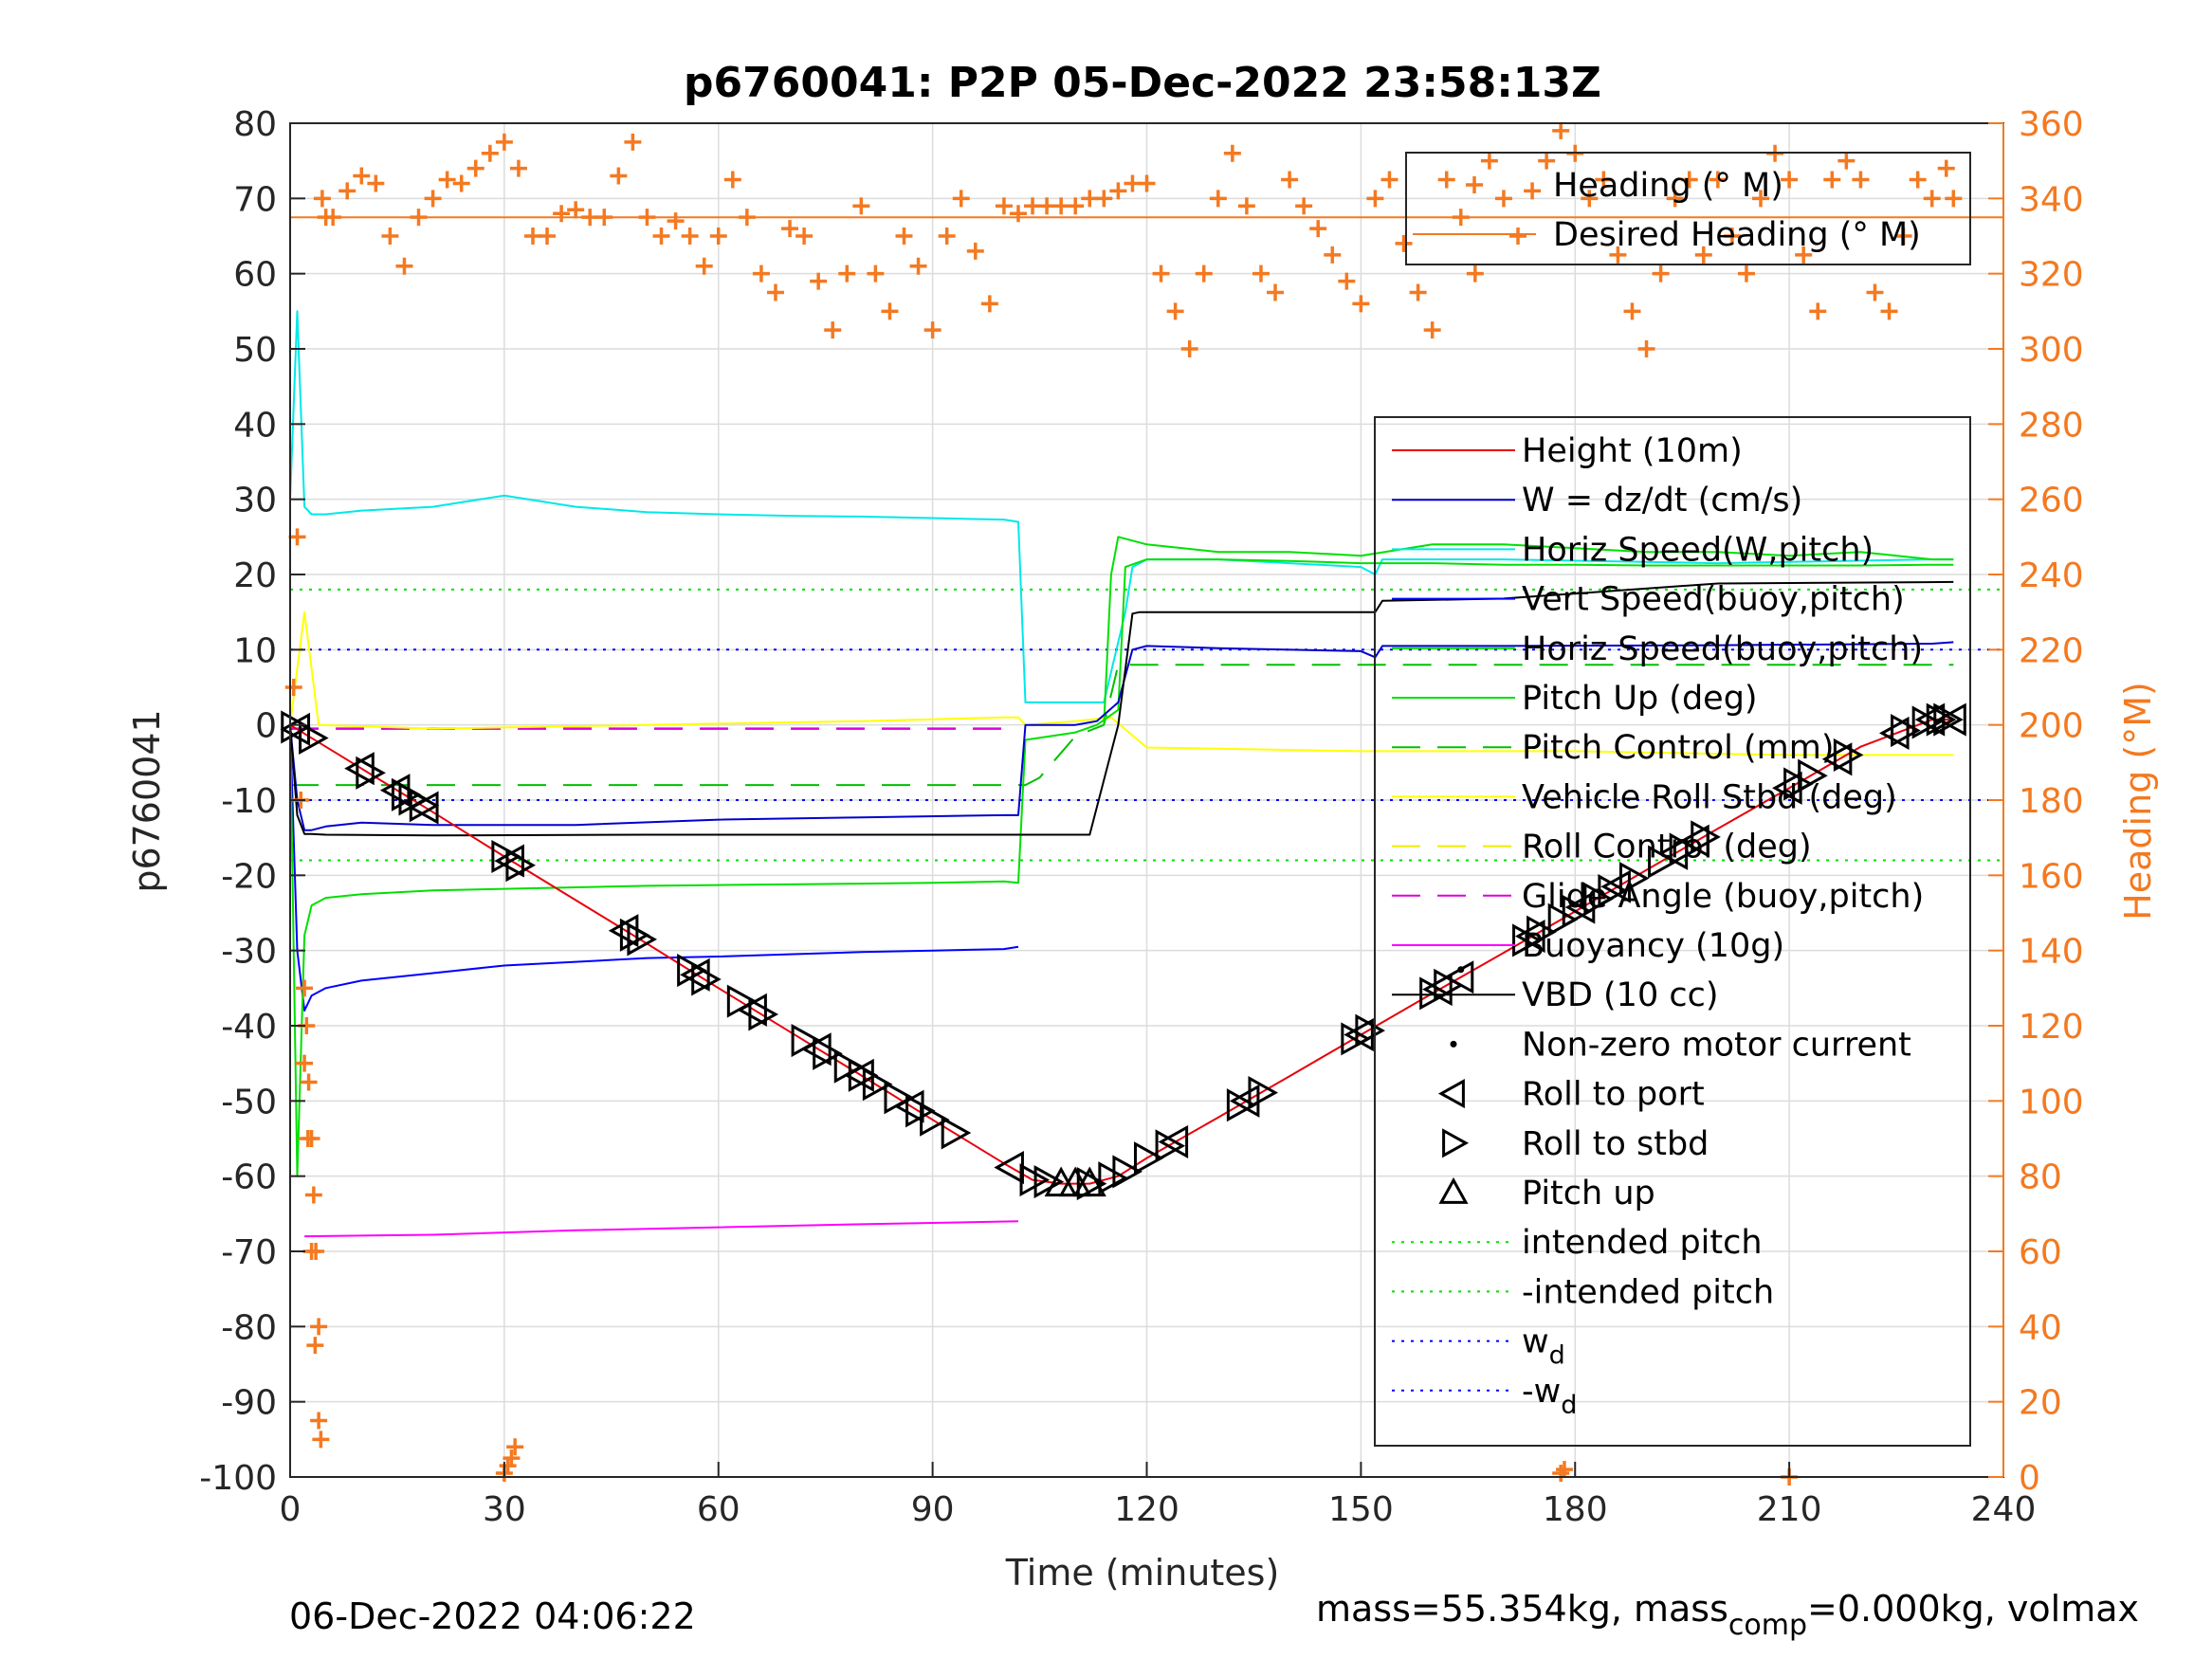 The height and width of the screenshot is (1659, 2212). Describe the element at coordinates (2051, 425) in the screenshot. I see `y2-tick-label: 280` at that location.